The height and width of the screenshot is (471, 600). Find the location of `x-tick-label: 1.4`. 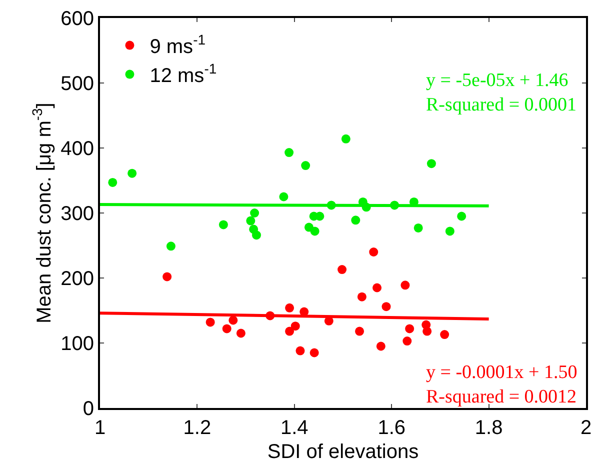

x-tick-label: 1.4 is located at coordinates (294, 428).